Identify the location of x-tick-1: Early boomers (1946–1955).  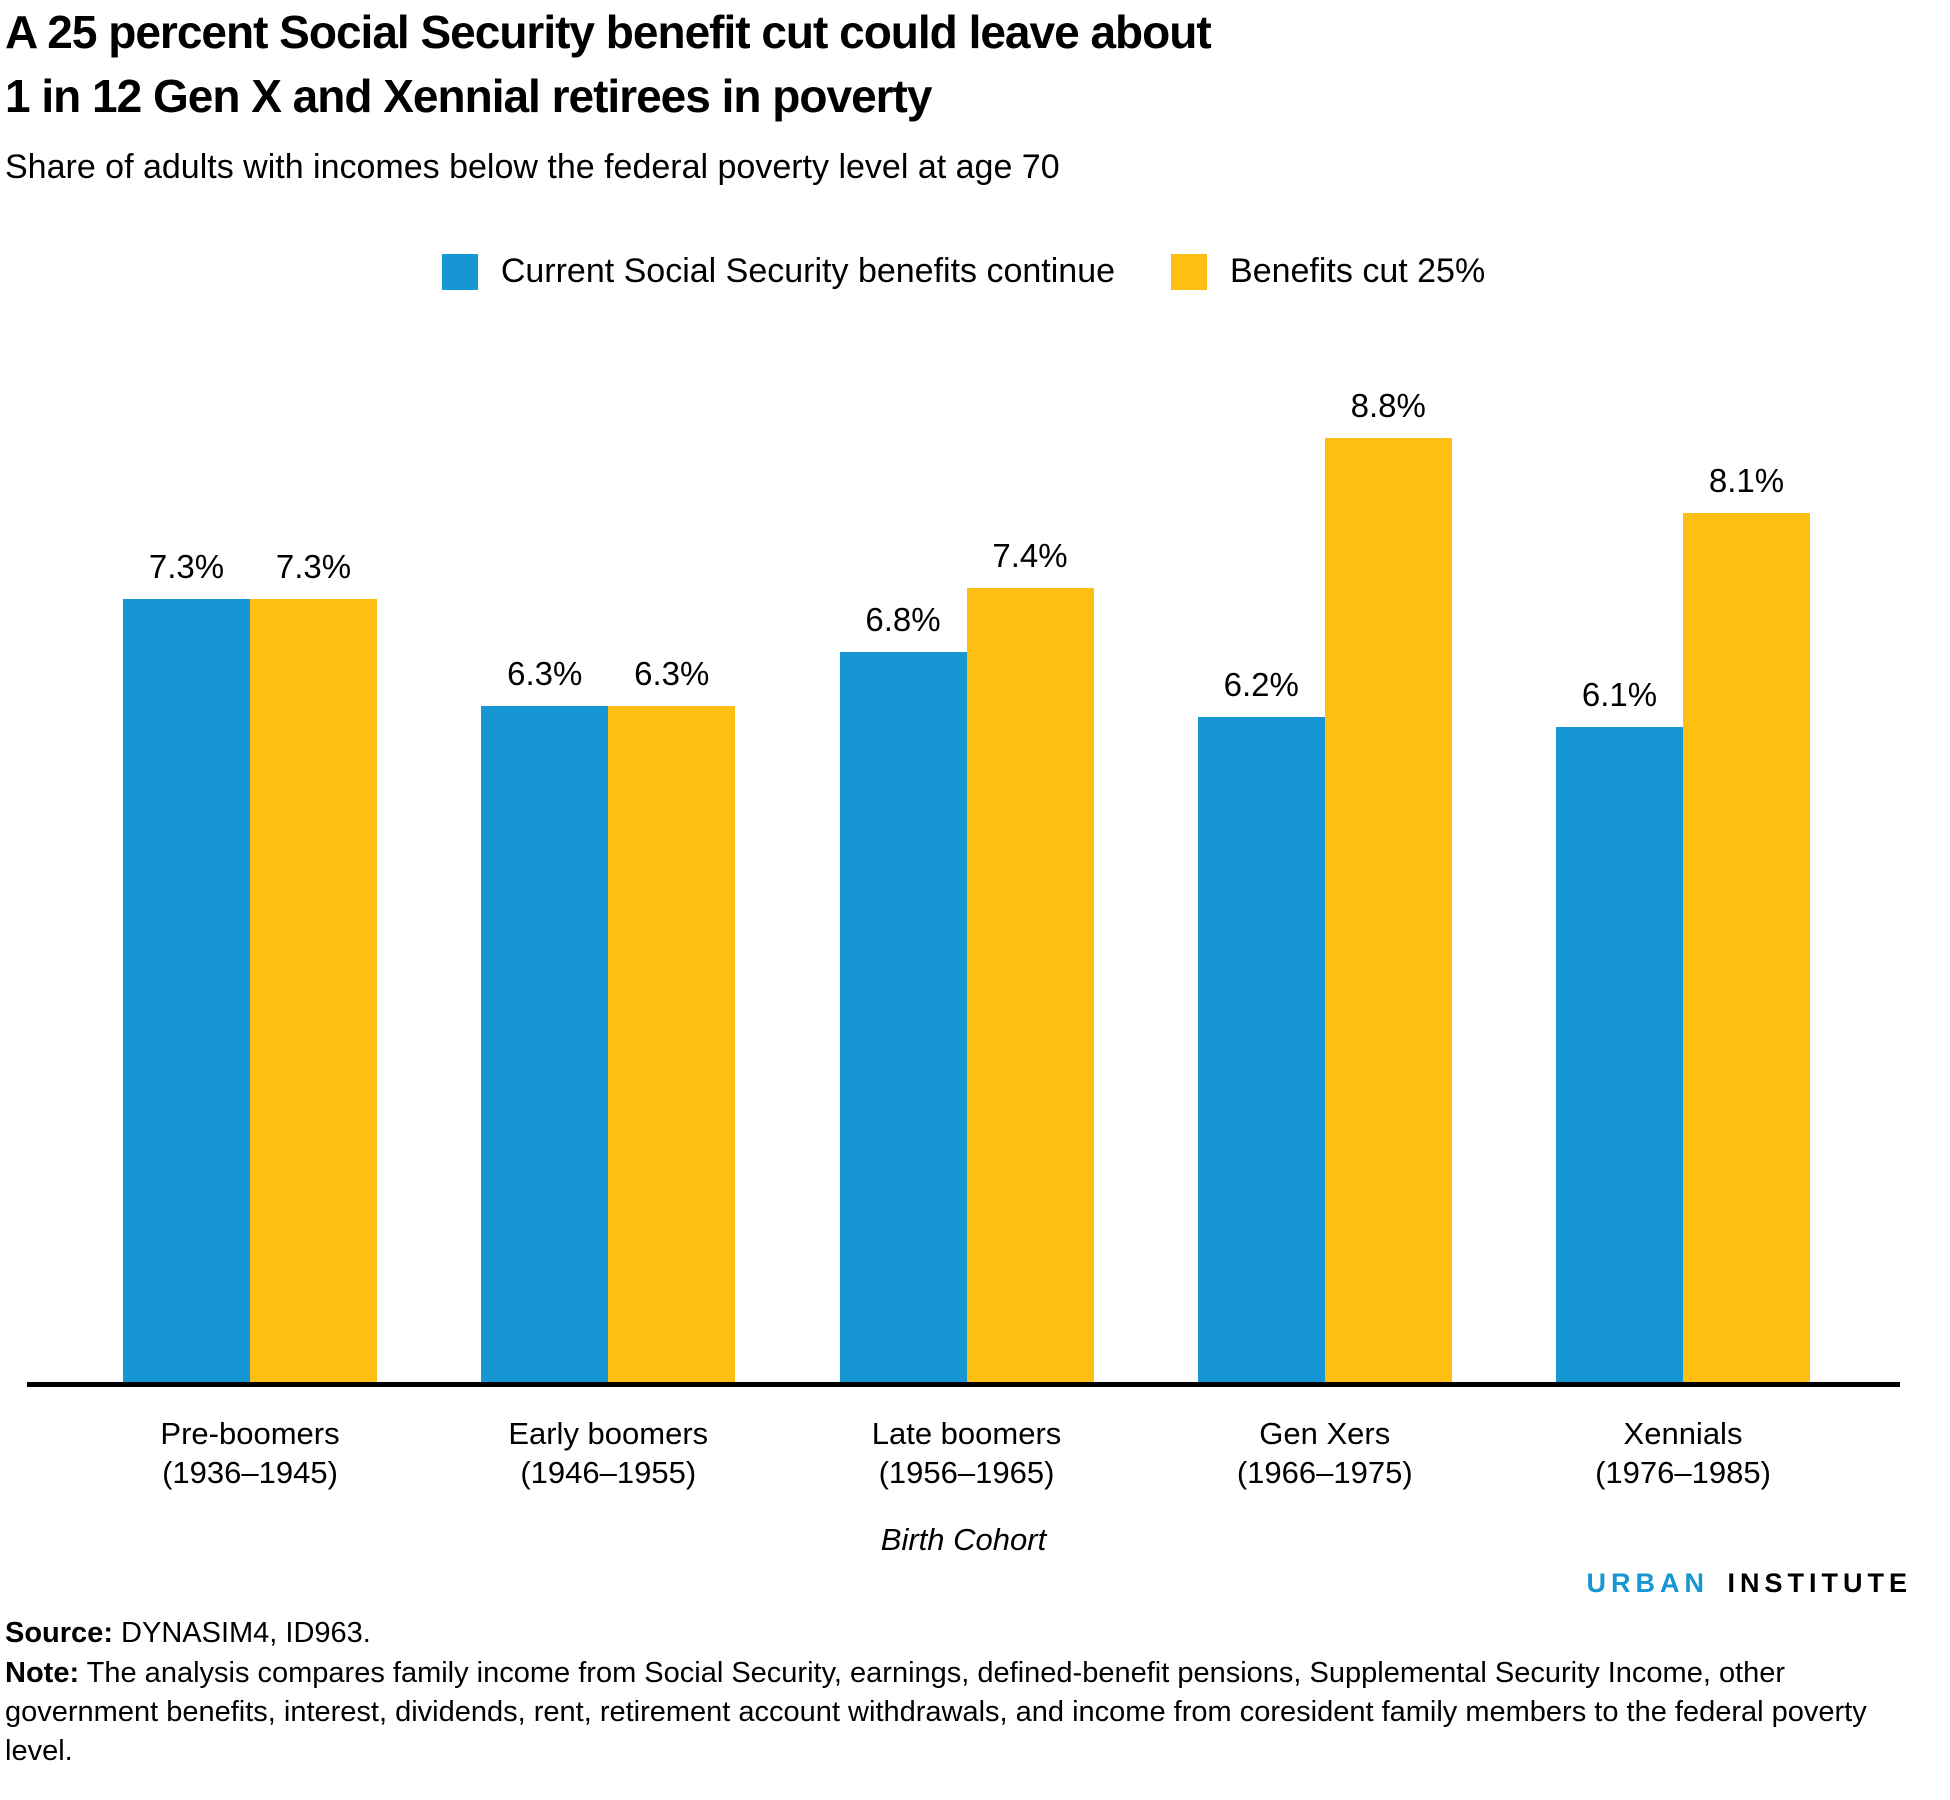
(608, 1453).